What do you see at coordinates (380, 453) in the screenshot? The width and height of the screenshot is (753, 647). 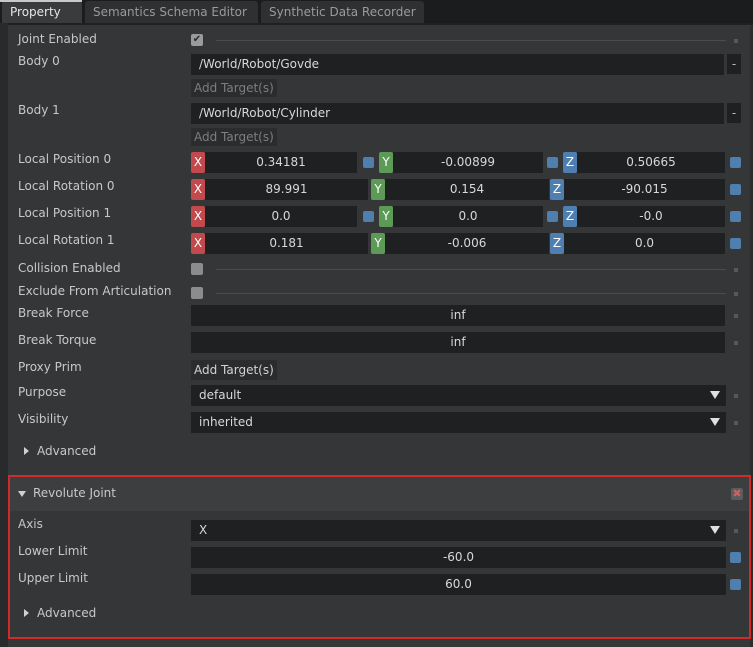 I see `advanced-collapsible: Advanced` at bounding box center [380, 453].